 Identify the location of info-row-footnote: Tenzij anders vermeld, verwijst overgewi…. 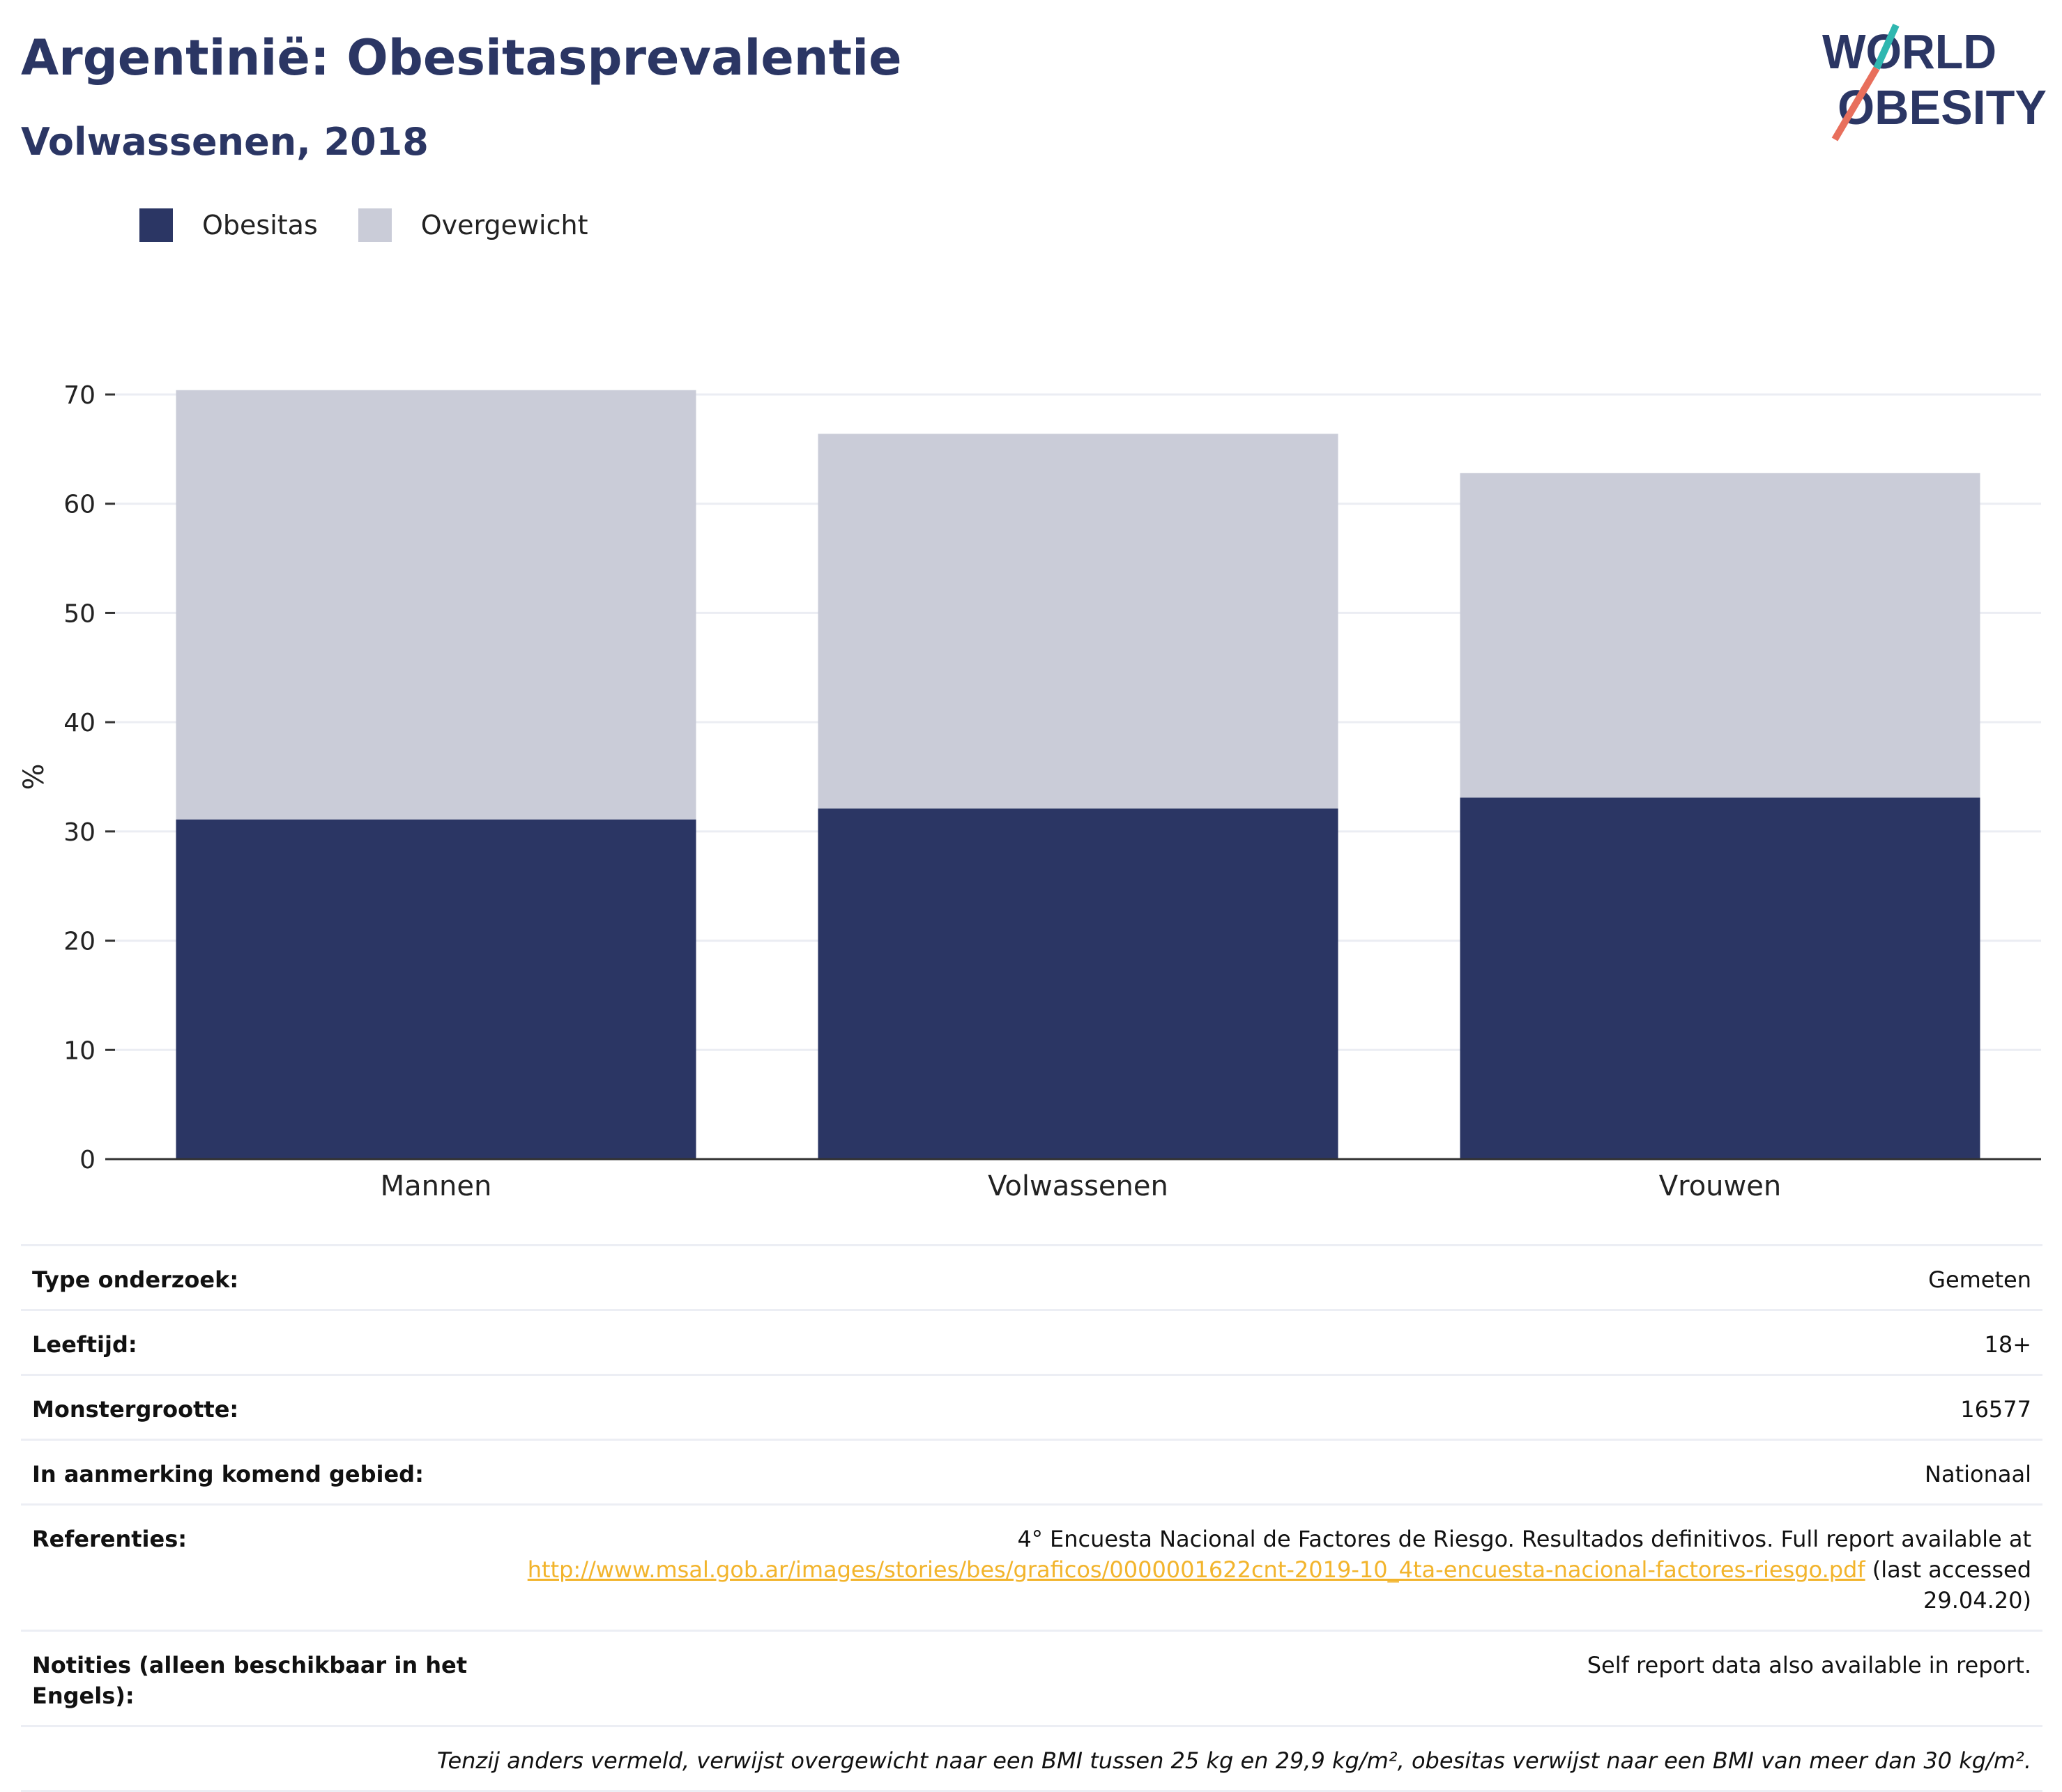
(1031, 1758).